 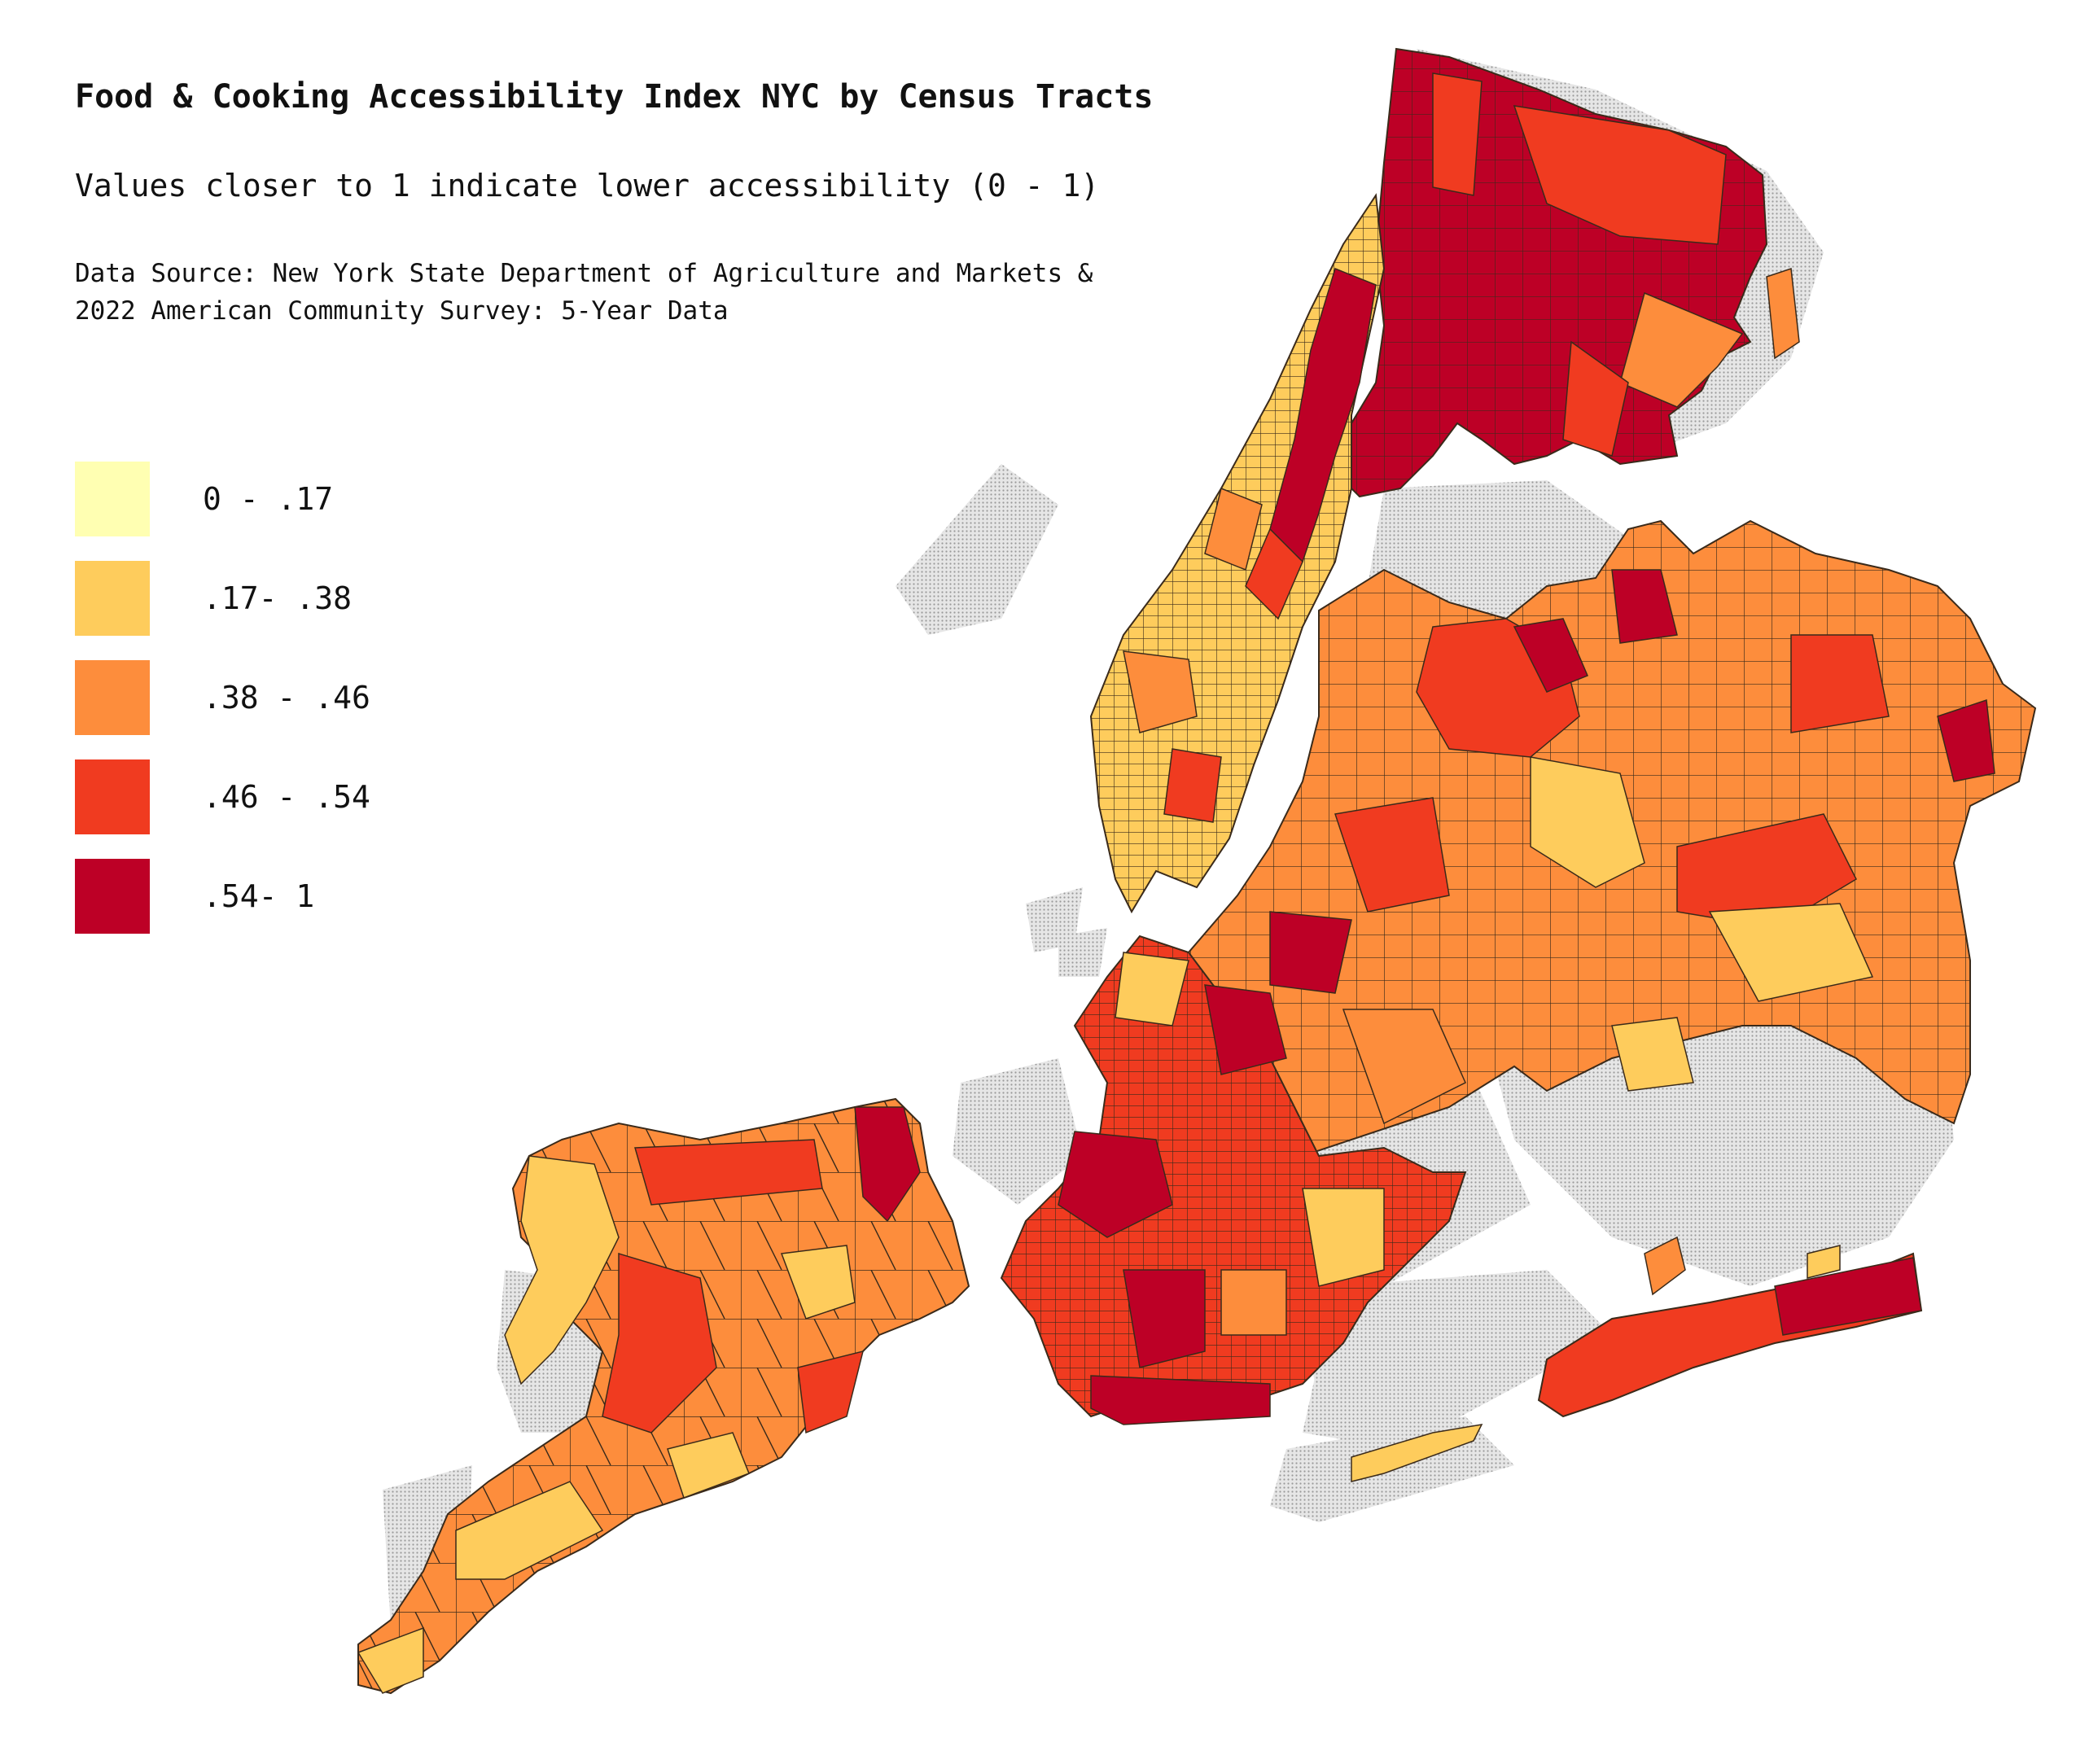 I want to click on rockaway, so click(x=1637, y=1359).